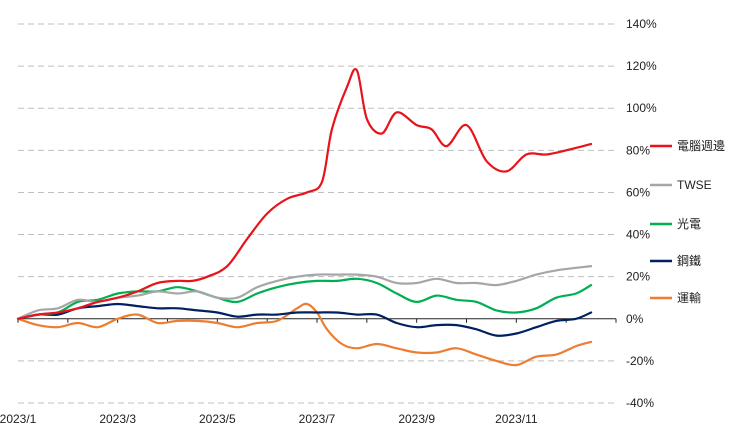  What do you see at coordinates (317, 419) in the screenshot?
I see `x-tick-label: 2023/7` at bounding box center [317, 419].